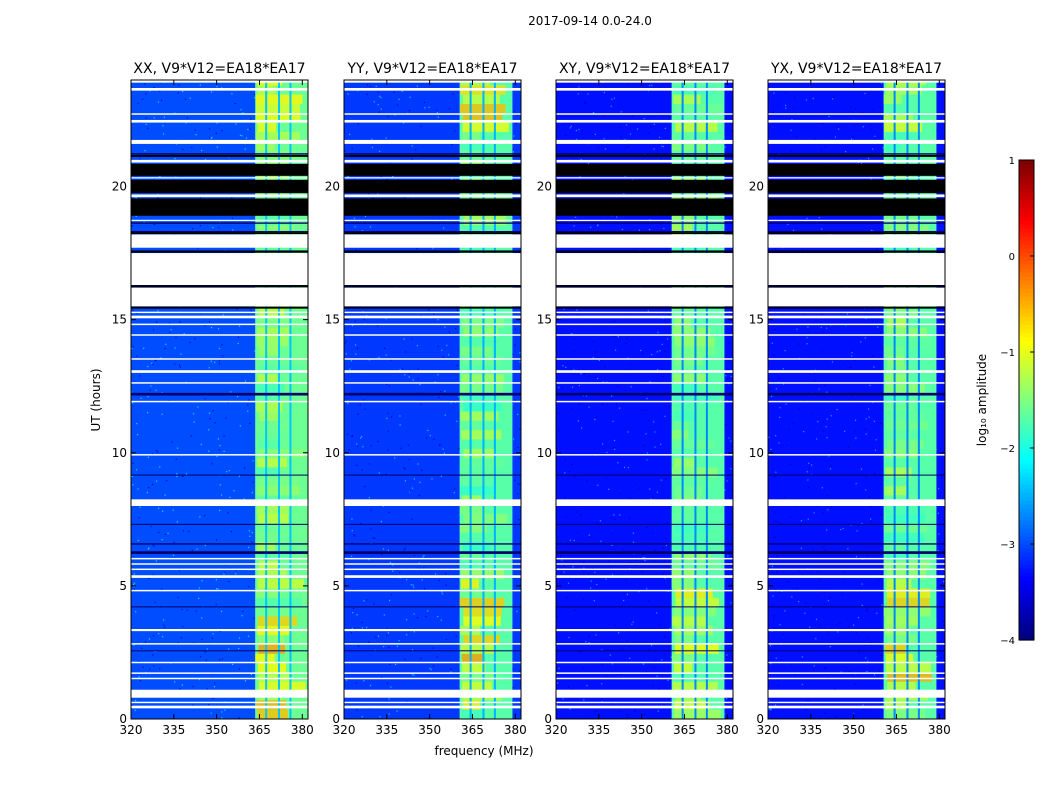 This screenshot has height=800, width=1050. Describe the element at coordinates (644, 251) in the screenshot. I see `flag-border` at that location.